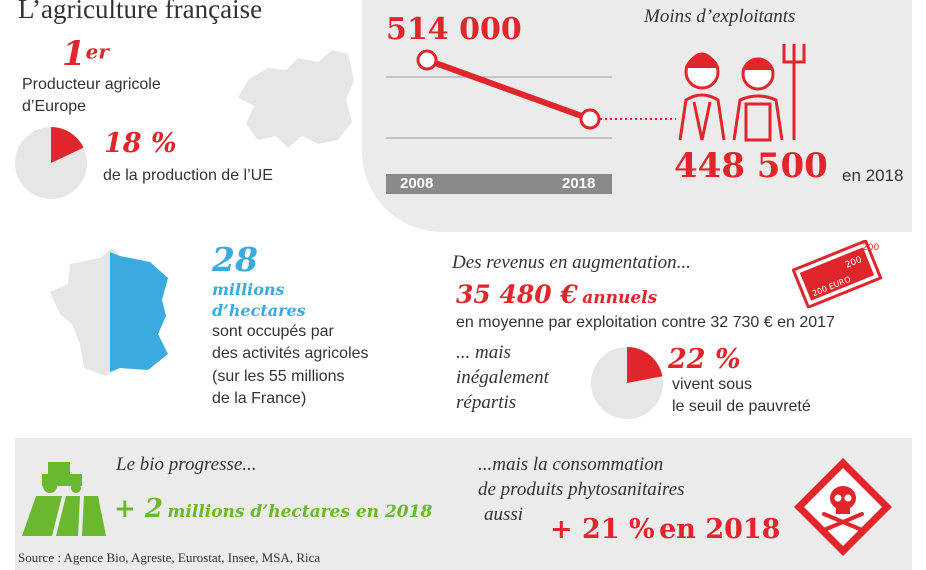  What do you see at coordinates (602, 529) in the screenshot?
I see `pesticides-value: + 21 %` at bounding box center [602, 529].